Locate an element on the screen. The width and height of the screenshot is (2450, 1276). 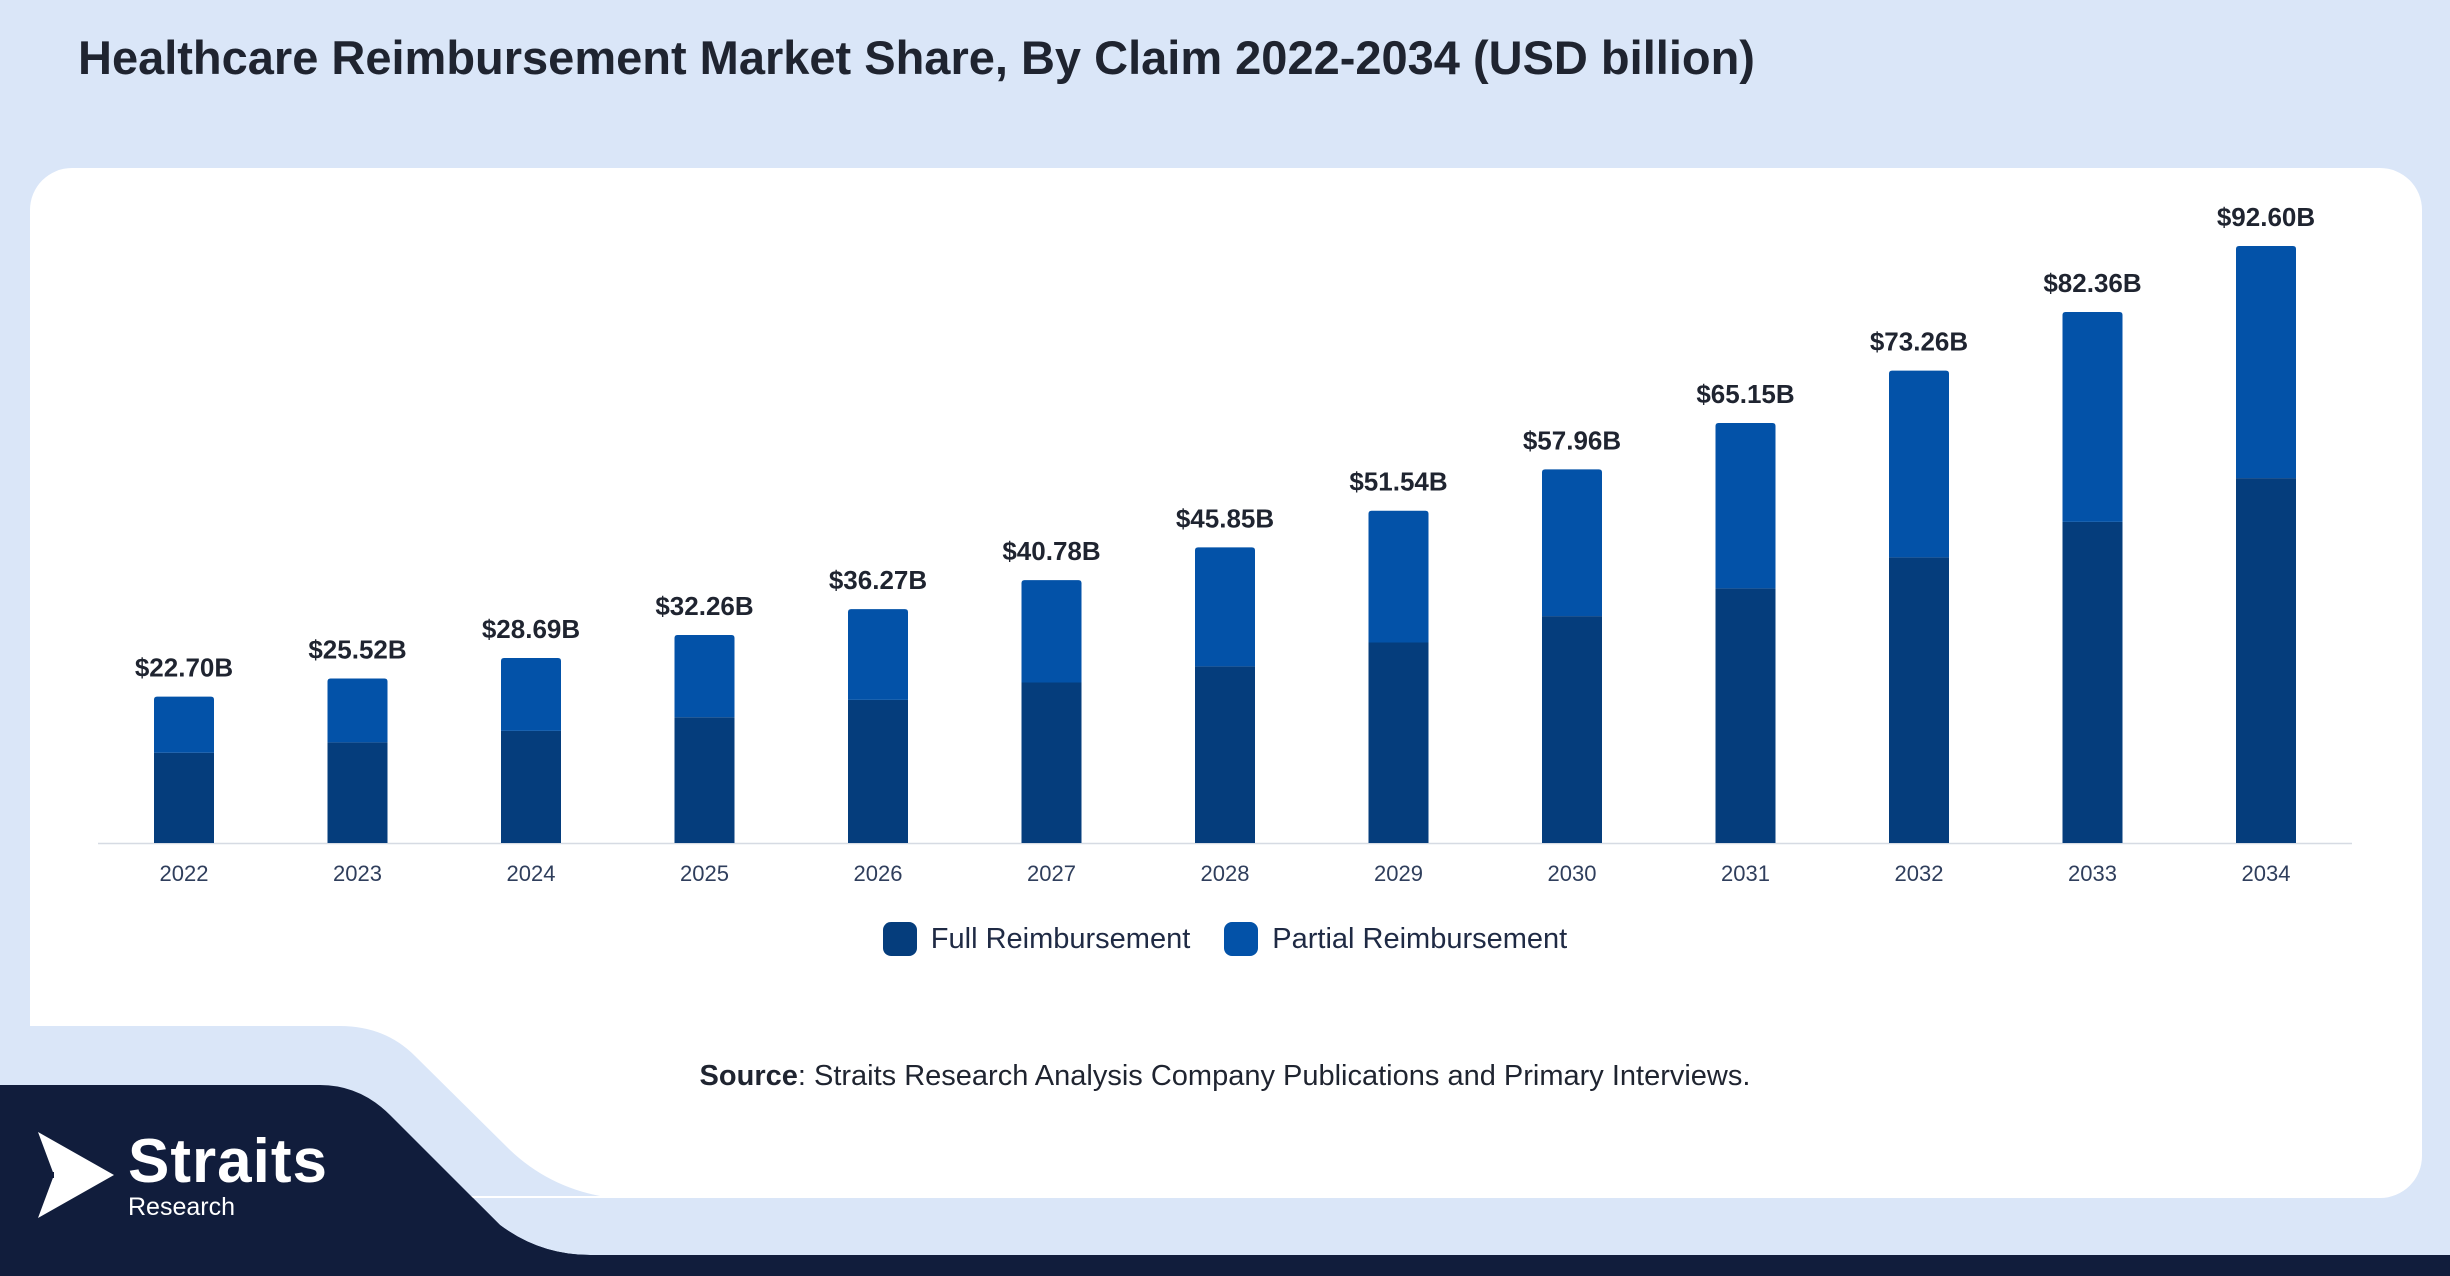
bar-segment-full-2034 is located at coordinates (2266, 660).